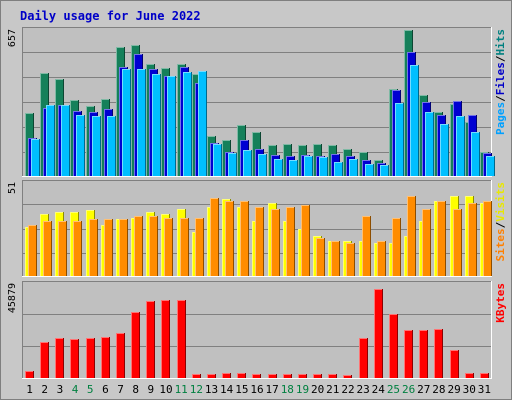  I want to click on y-max-label: 45879, so click(12, 298).